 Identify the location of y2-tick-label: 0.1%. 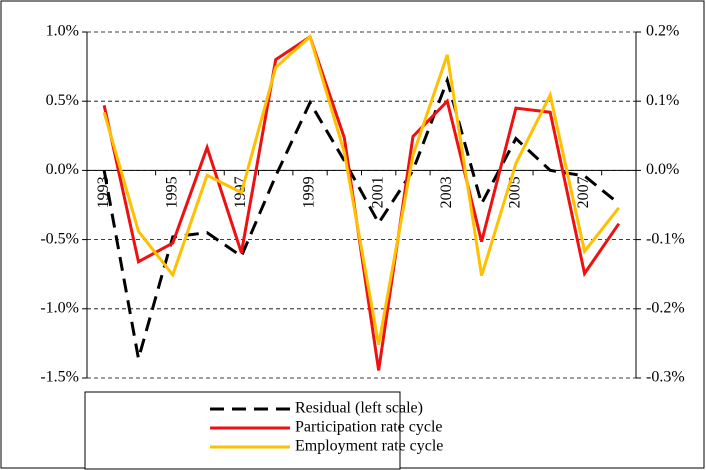
(662, 100).